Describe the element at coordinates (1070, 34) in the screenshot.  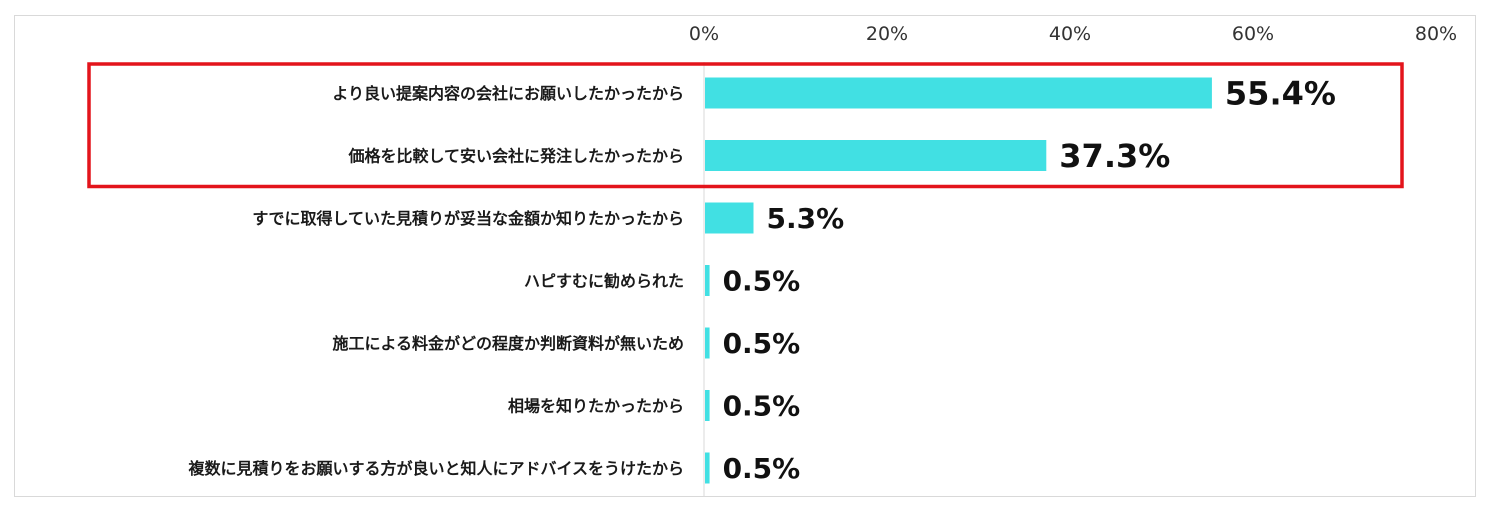
I see `x-tick-label: 40%` at that location.